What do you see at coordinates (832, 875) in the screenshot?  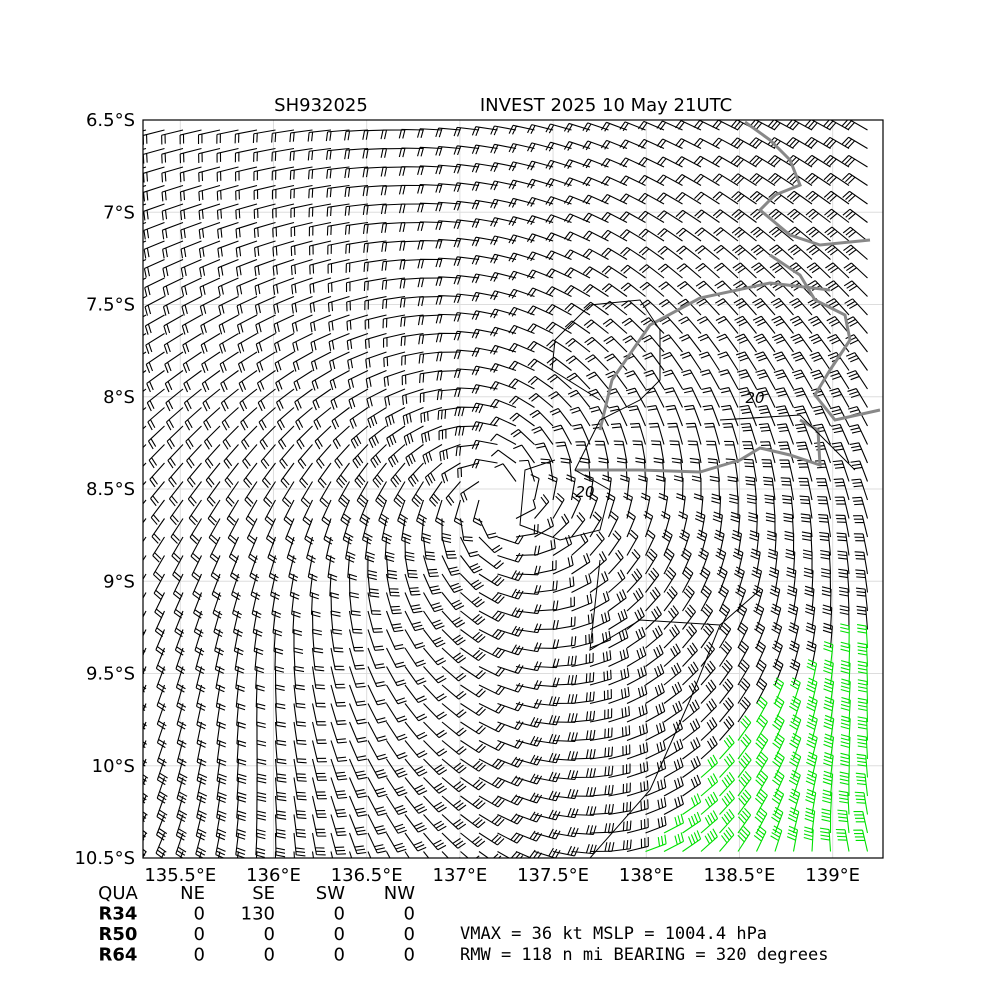 I see `lon-tick-label: 139°E` at bounding box center [832, 875].